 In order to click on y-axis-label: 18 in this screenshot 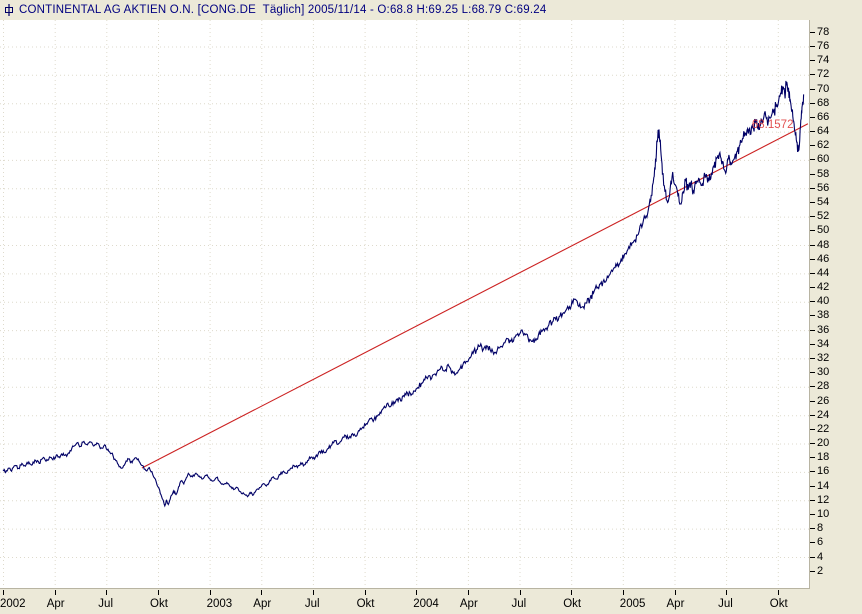, I will do `click(823, 457)`.